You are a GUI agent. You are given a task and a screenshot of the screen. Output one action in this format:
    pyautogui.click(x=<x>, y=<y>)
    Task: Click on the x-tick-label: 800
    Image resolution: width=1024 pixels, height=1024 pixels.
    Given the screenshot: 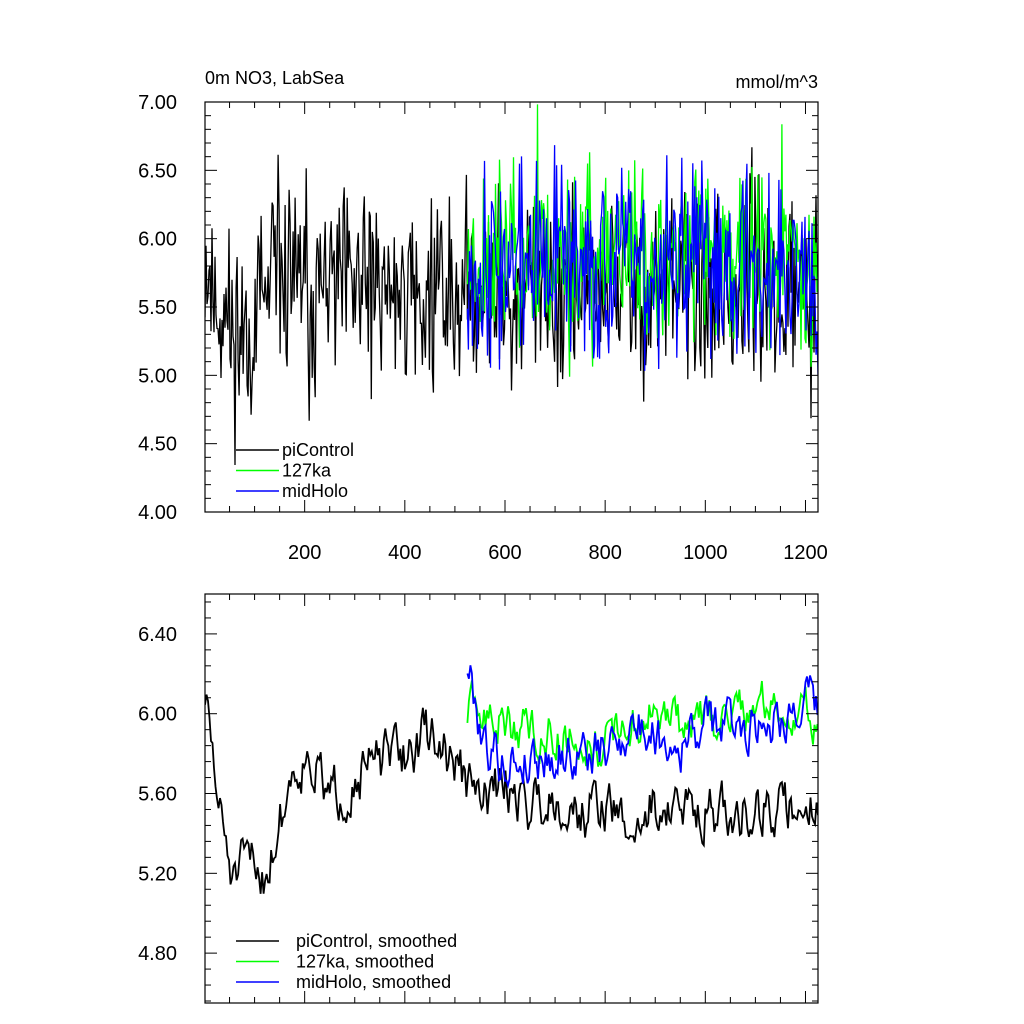 What is the action you would take?
    pyautogui.click(x=604, y=553)
    